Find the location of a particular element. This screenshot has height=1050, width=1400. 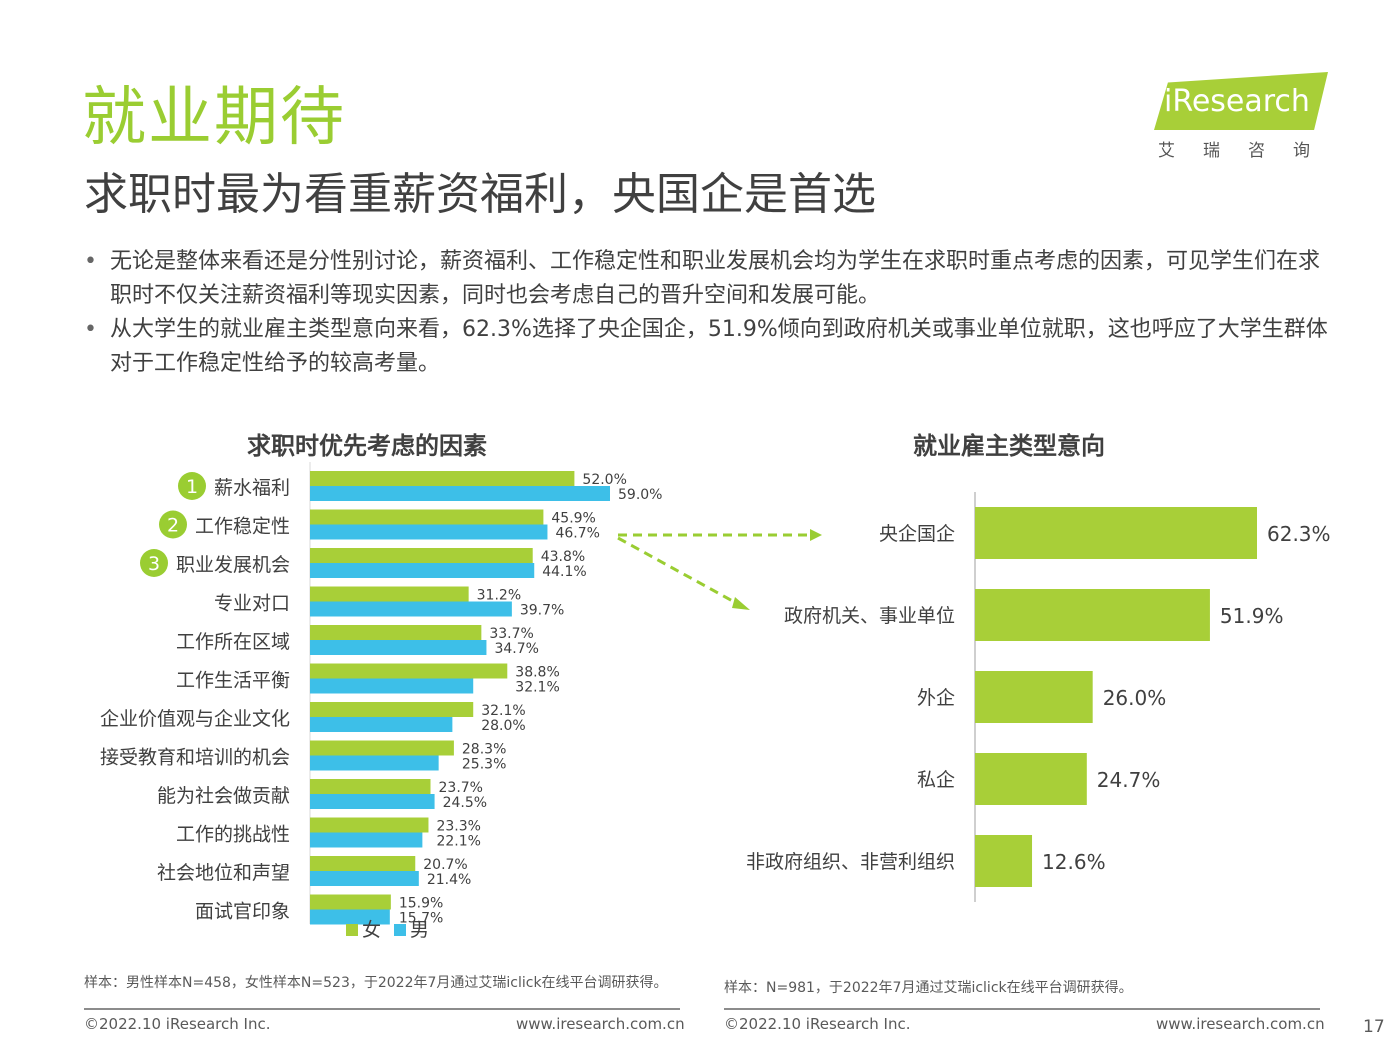

male-value-label: 44.1% is located at coordinates (564, 572).